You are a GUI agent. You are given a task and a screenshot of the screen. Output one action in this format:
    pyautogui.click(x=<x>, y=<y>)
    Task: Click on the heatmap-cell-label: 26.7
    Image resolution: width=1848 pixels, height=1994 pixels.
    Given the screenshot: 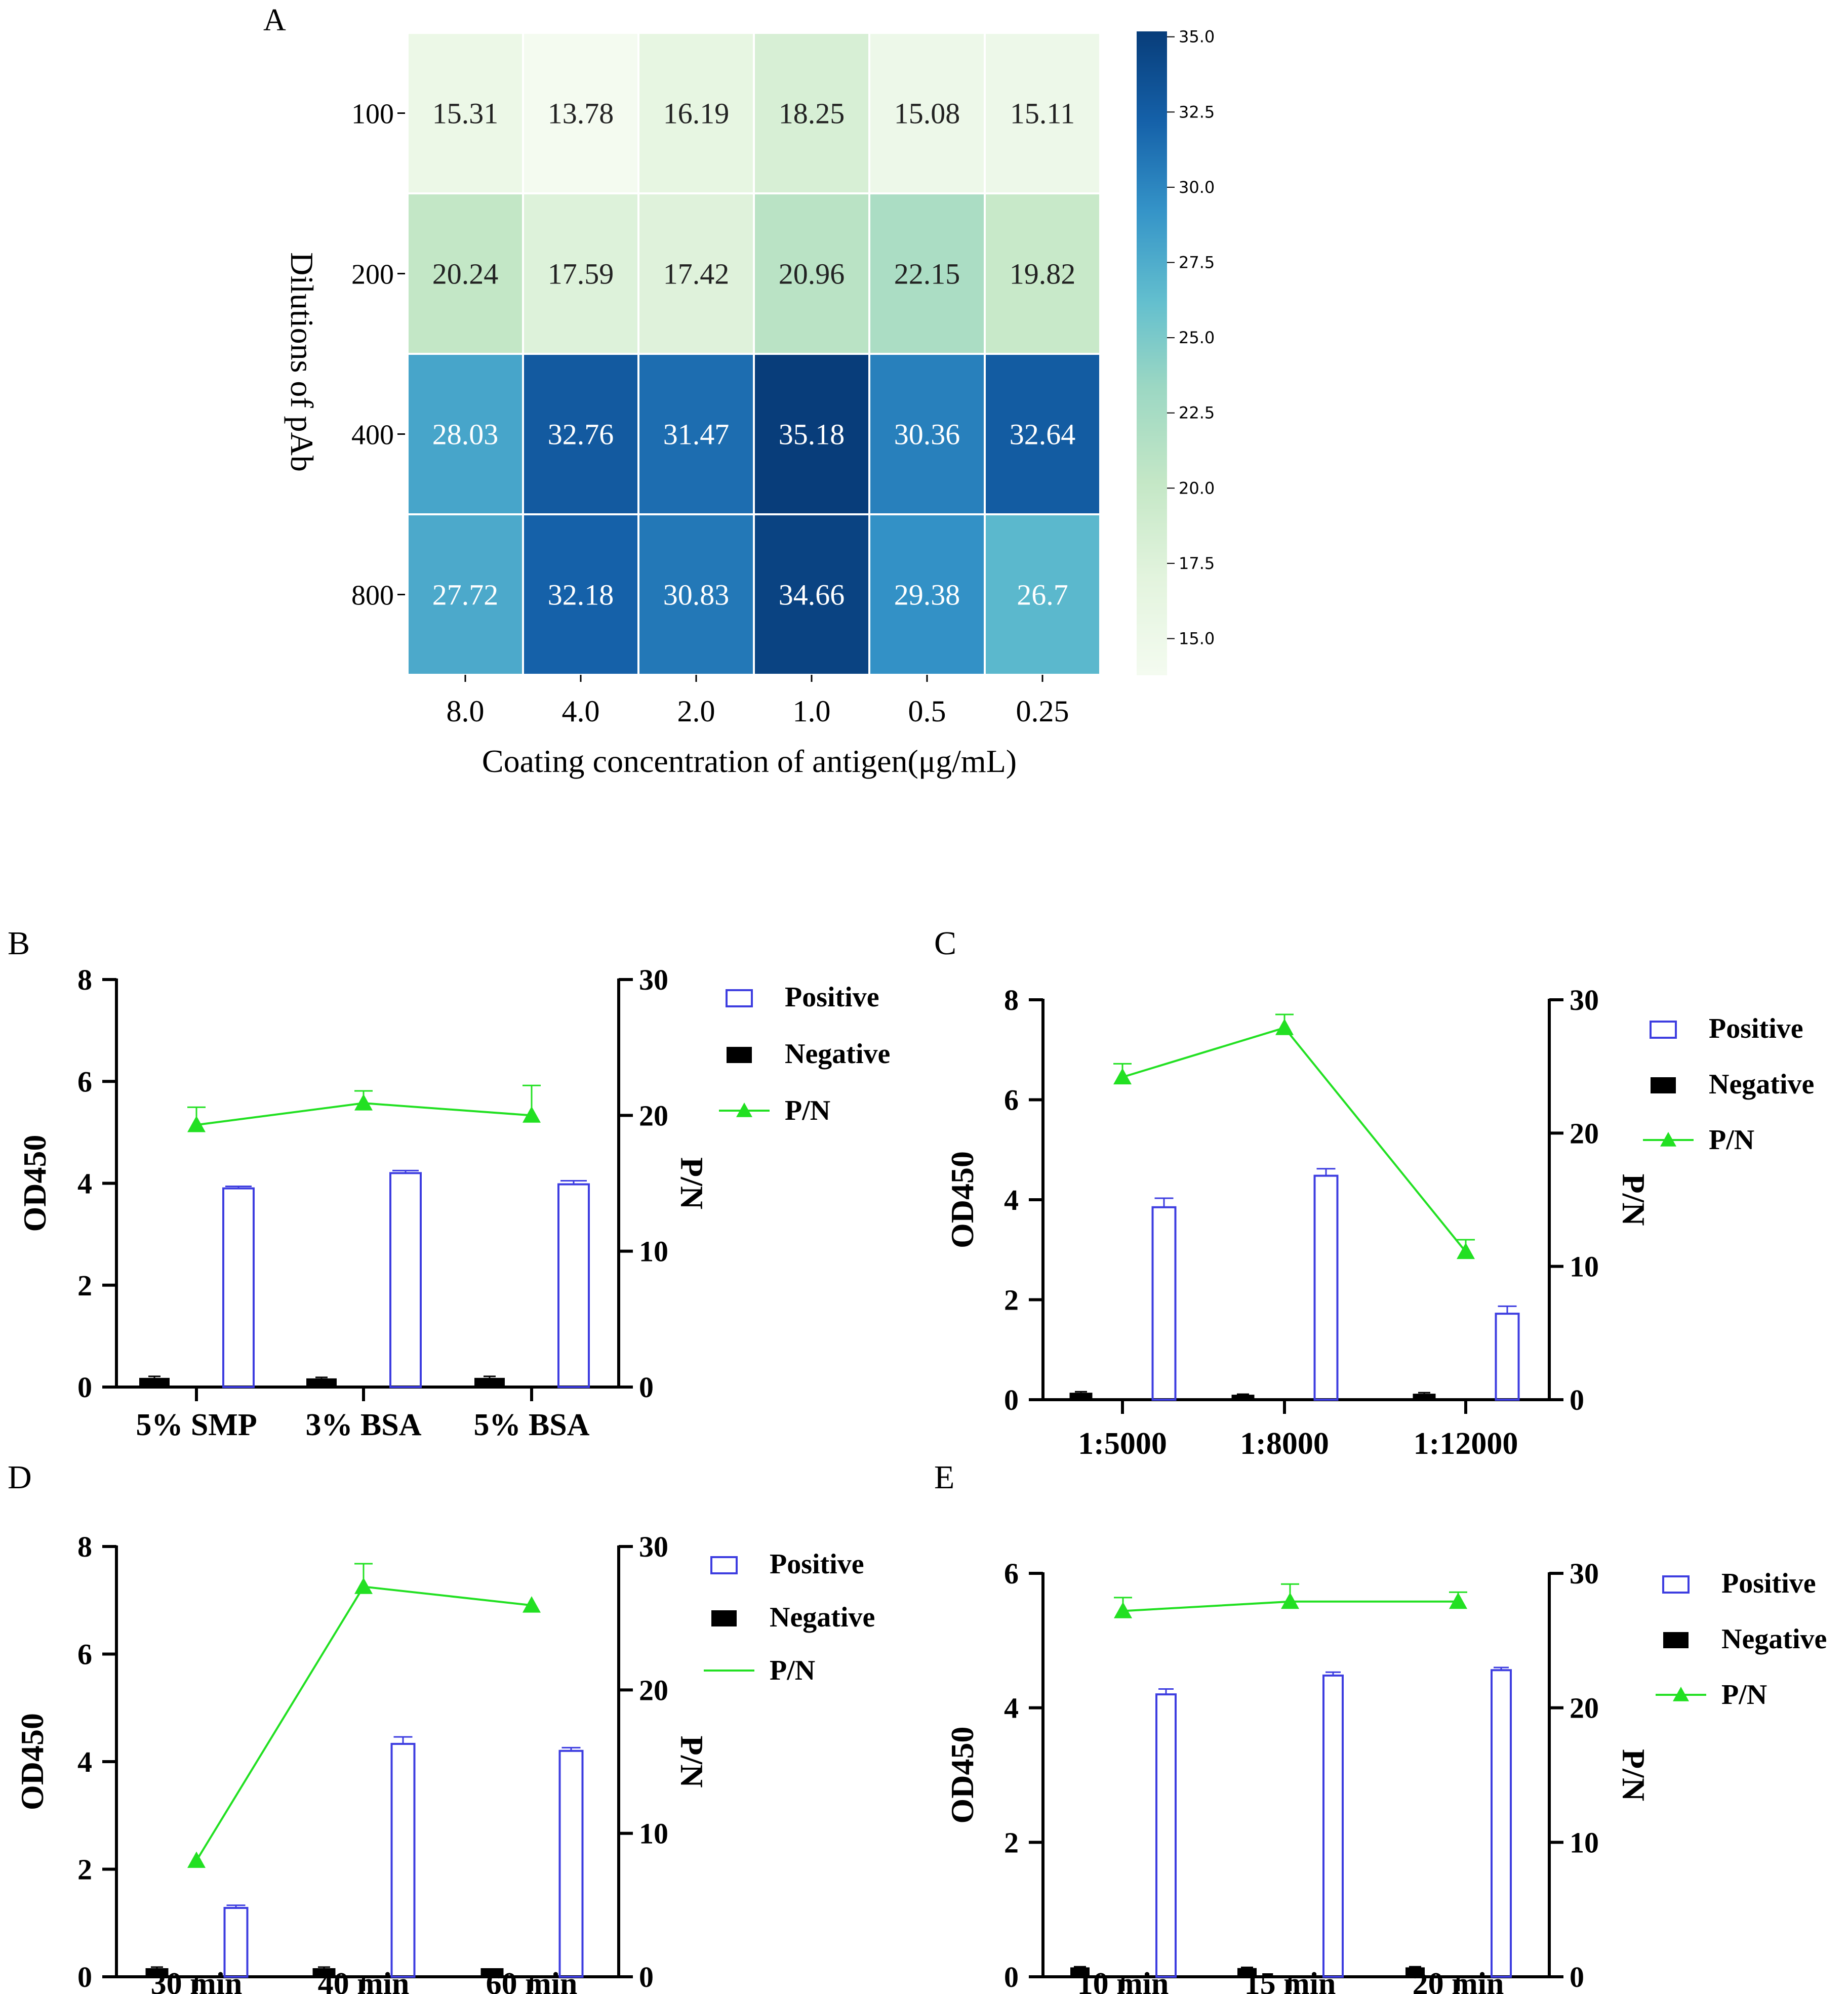 What is the action you would take?
    pyautogui.click(x=1042, y=595)
    